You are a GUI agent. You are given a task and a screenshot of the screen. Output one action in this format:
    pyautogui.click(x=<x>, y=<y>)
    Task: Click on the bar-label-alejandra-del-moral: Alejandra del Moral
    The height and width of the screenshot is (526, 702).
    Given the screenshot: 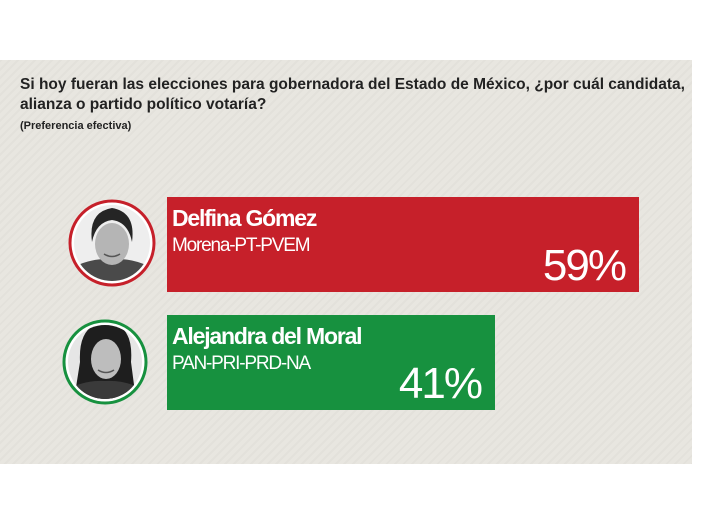 What is the action you would take?
    pyautogui.click(x=266, y=336)
    